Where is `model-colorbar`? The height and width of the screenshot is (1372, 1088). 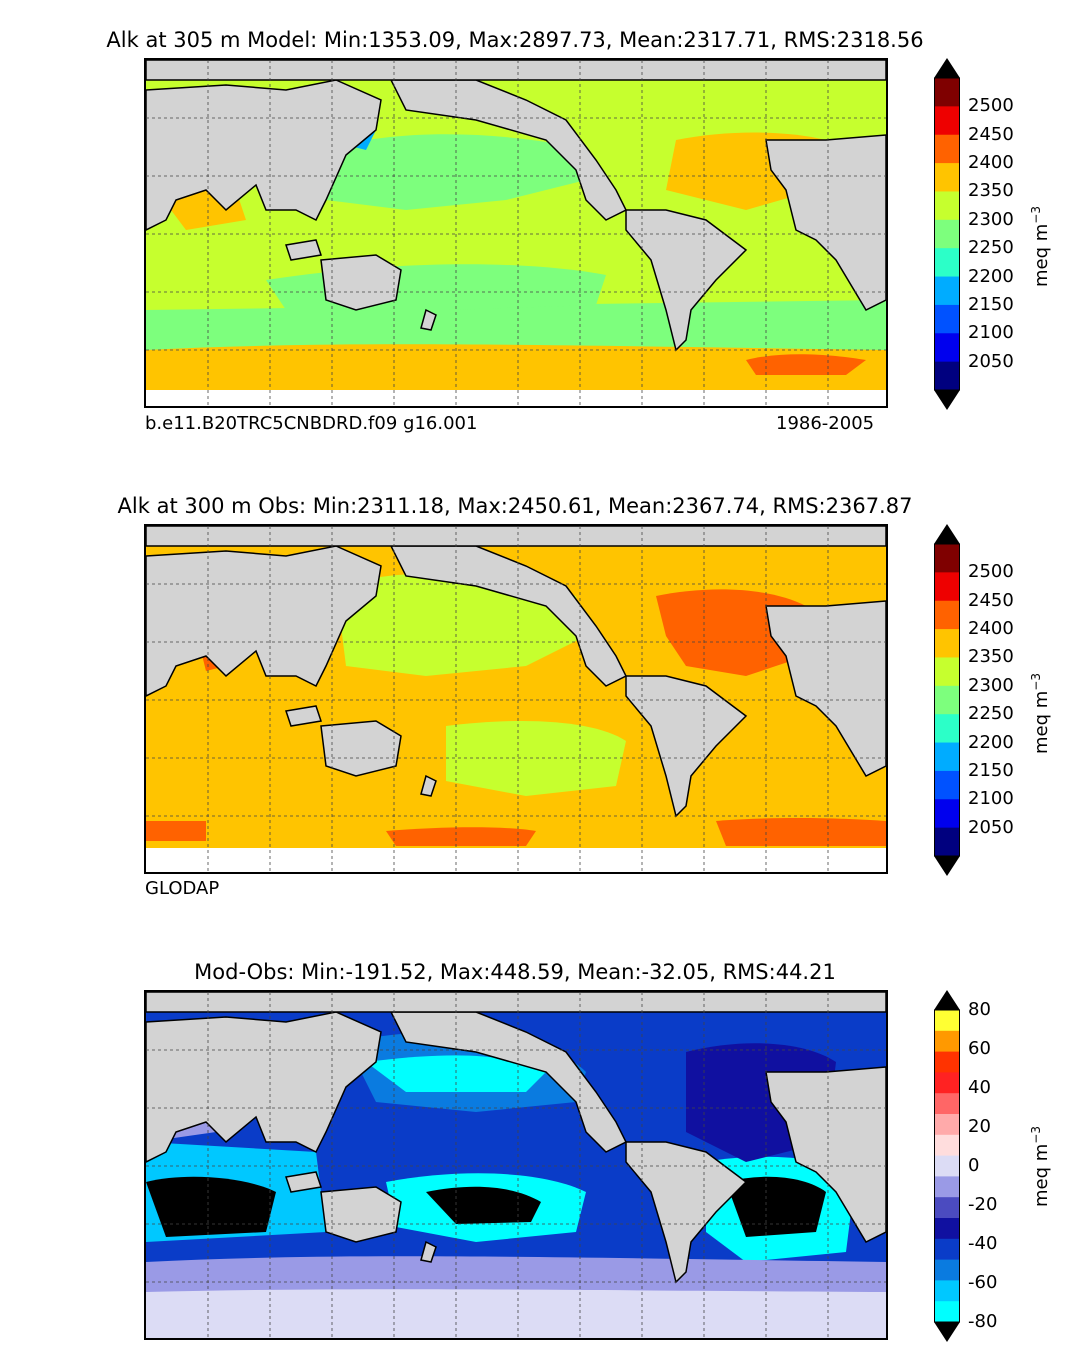
model-colorbar is located at coordinates (947, 234).